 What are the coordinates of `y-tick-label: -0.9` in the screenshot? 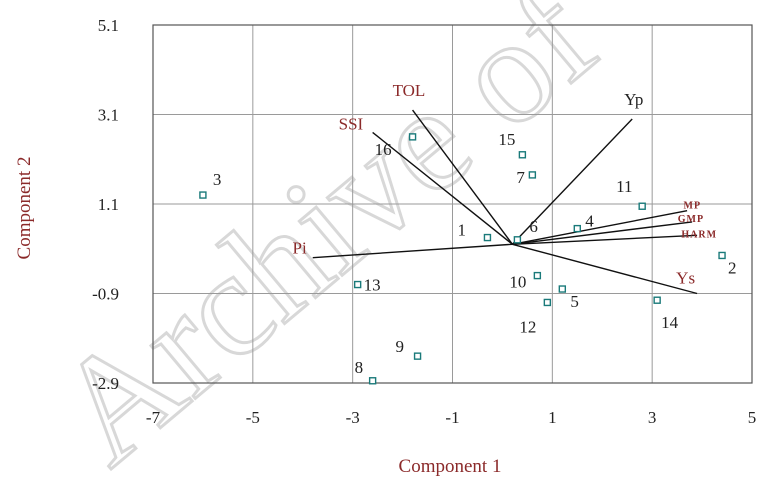 It's located at (105, 294).